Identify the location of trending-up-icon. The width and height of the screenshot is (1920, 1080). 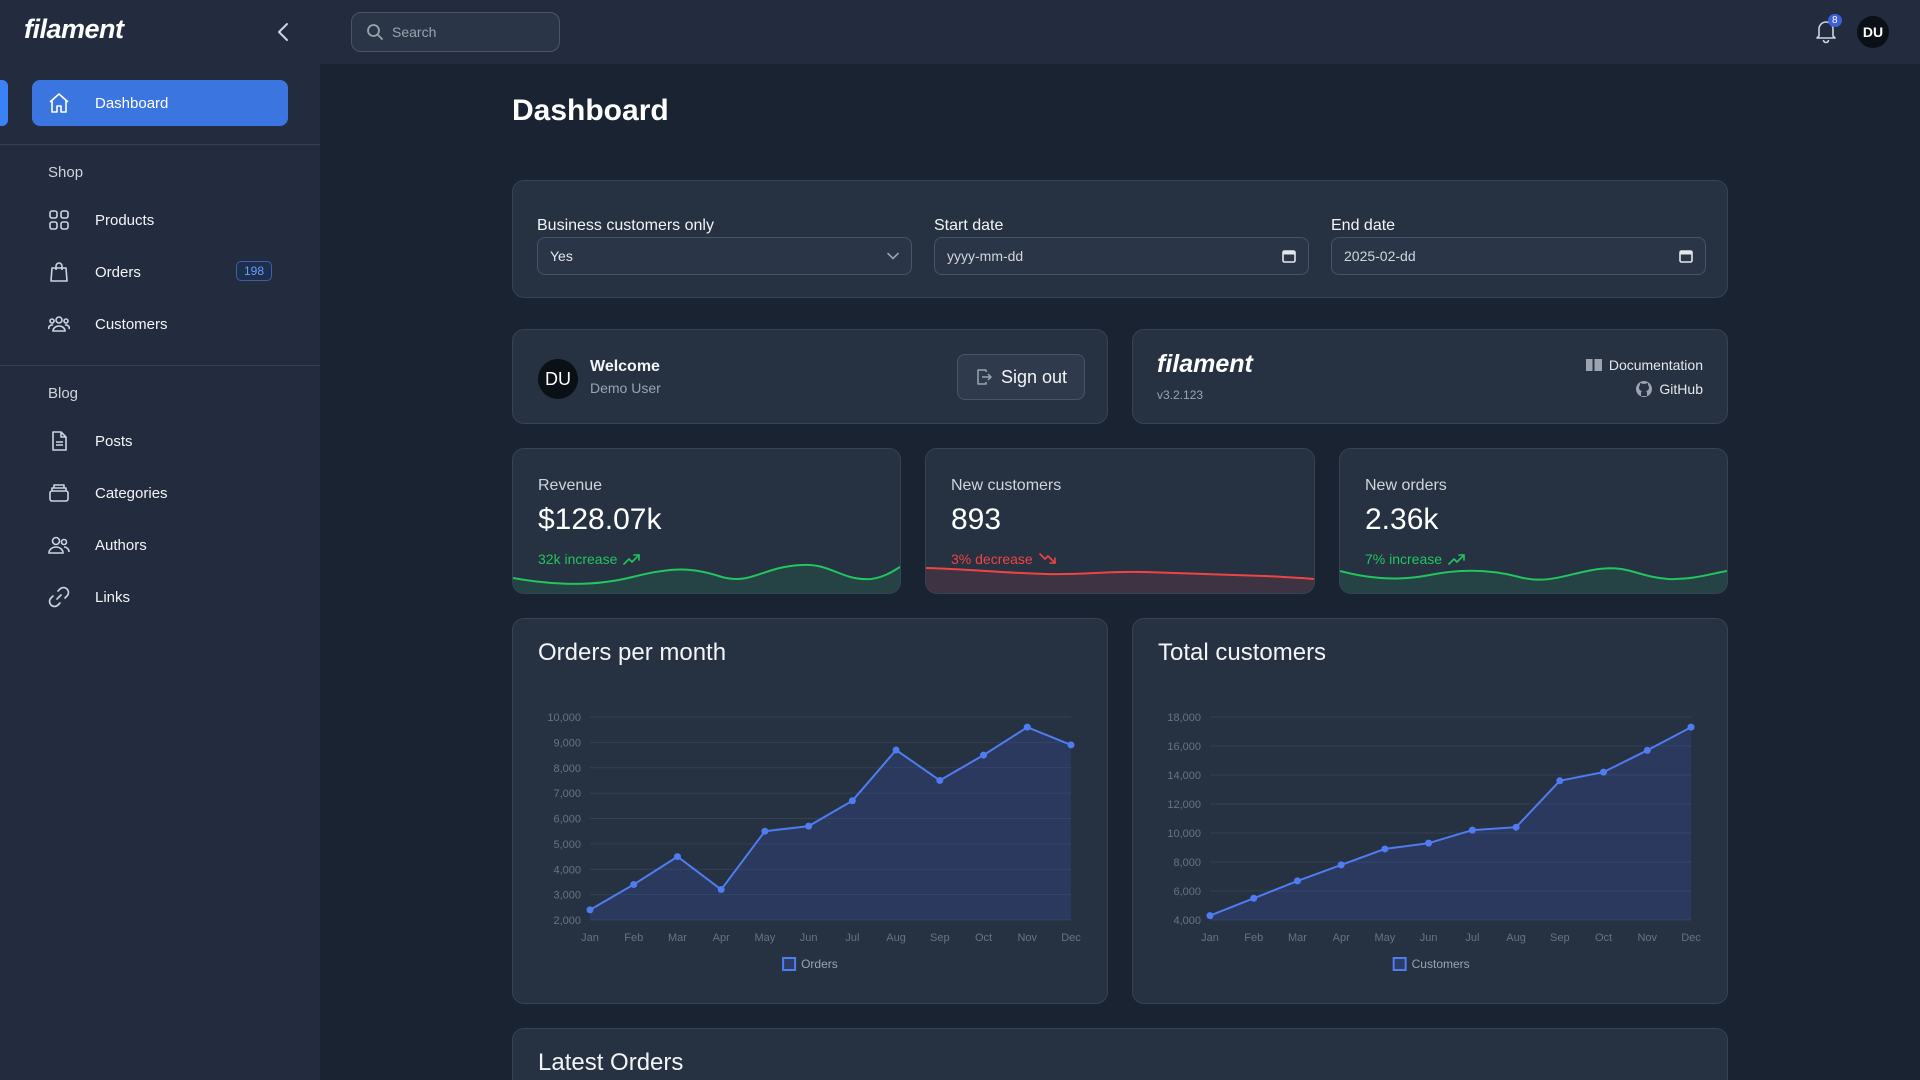
(632, 559).